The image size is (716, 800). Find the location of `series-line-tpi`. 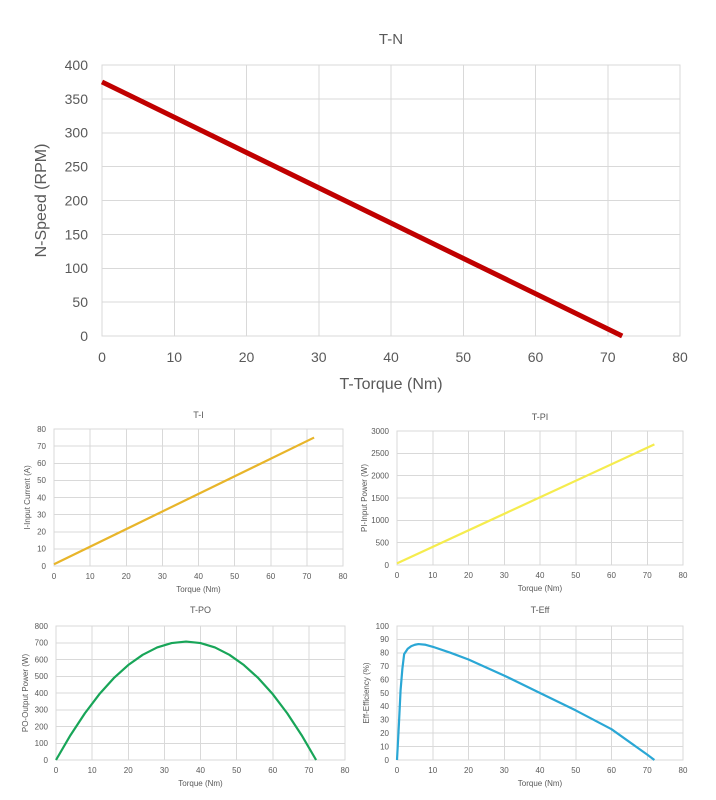

series-line-tpi is located at coordinates (525, 504).